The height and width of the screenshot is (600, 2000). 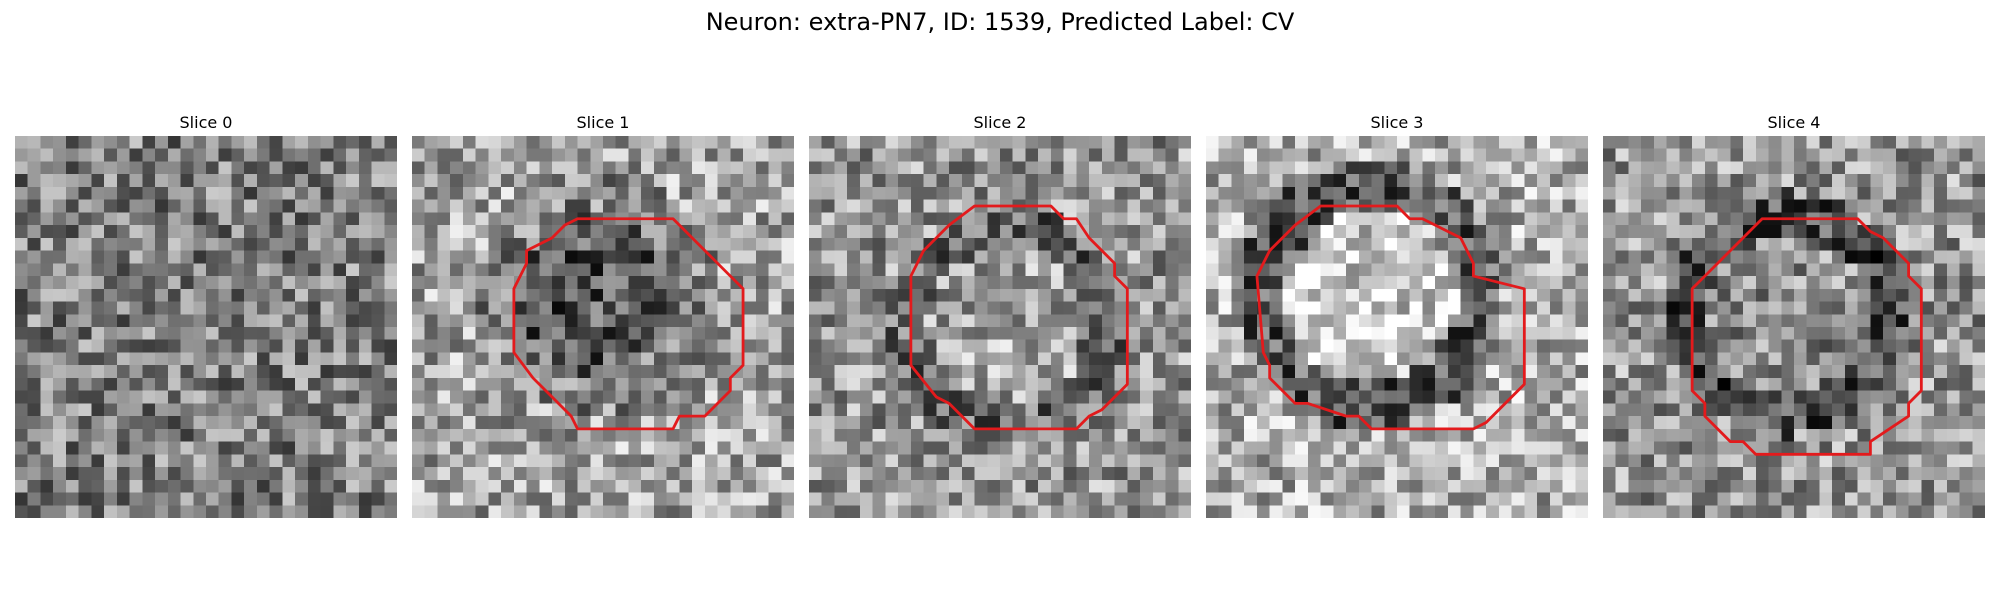 I want to click on slice-panel-1: Slice 1, so click(x=603, y=314).